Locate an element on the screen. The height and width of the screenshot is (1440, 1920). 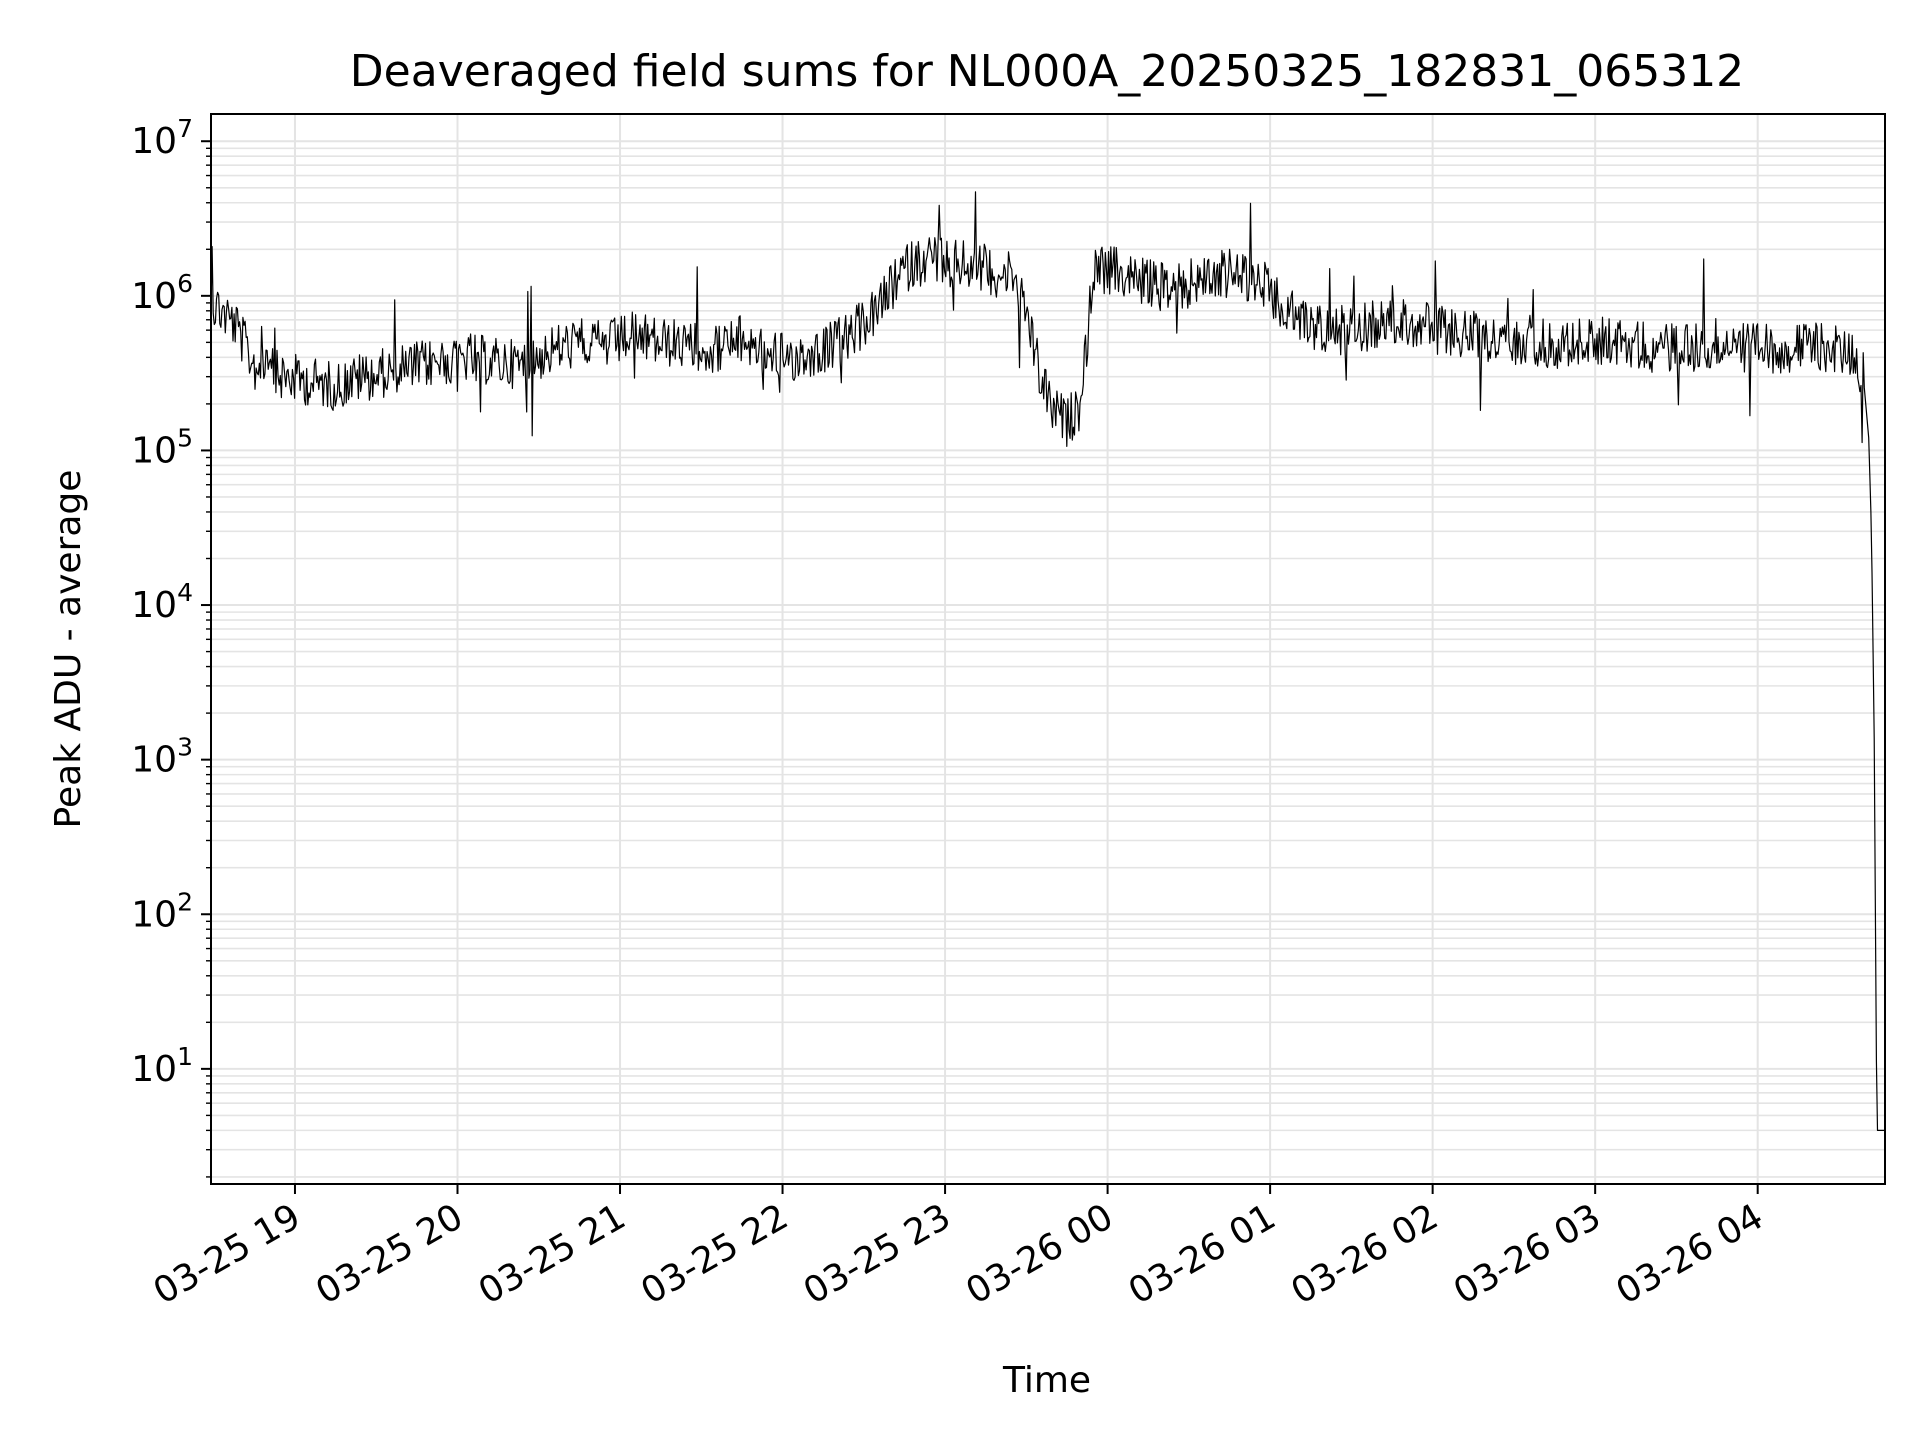
x-tick-label: 03-26 04 is located at coordinates (1690, 1254).